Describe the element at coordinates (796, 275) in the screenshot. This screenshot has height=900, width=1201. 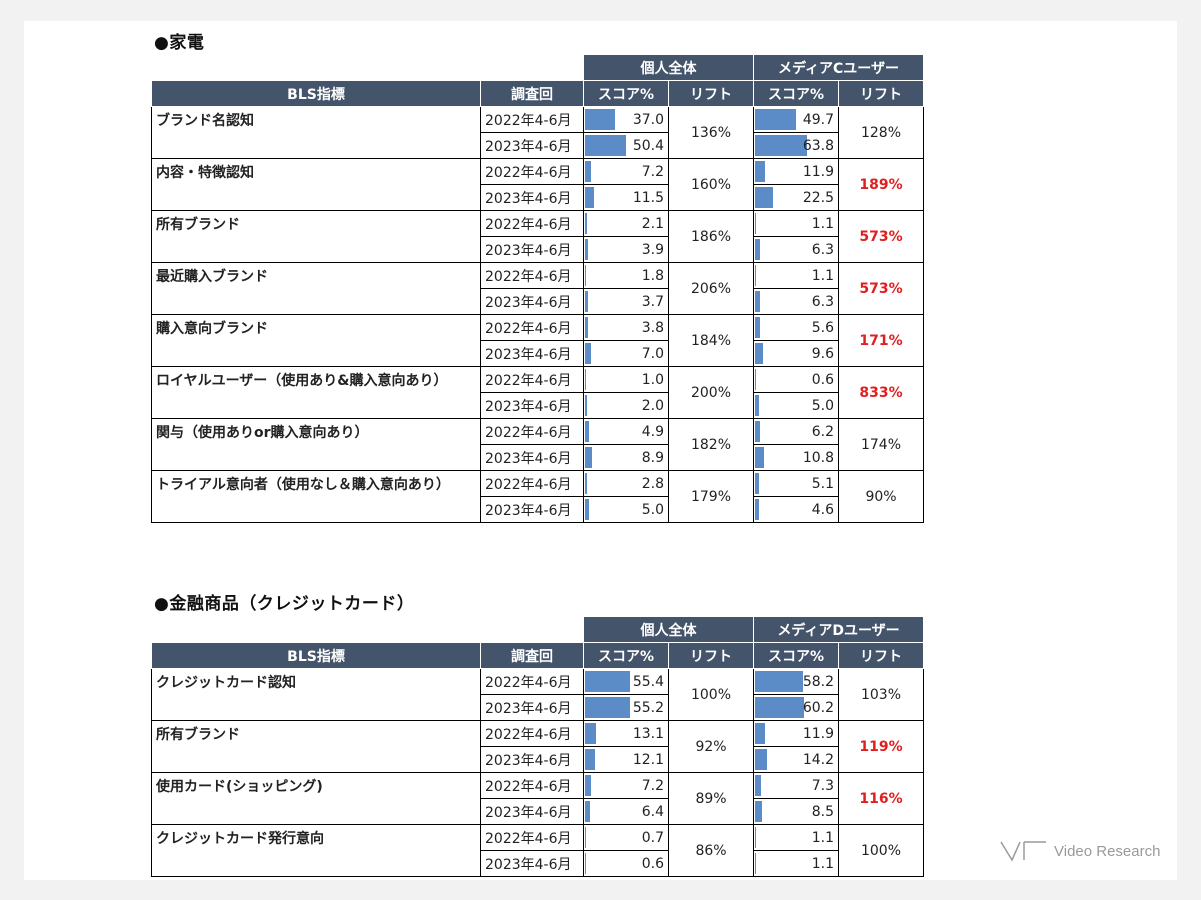
I see `score-cell: 1.1` at that location.